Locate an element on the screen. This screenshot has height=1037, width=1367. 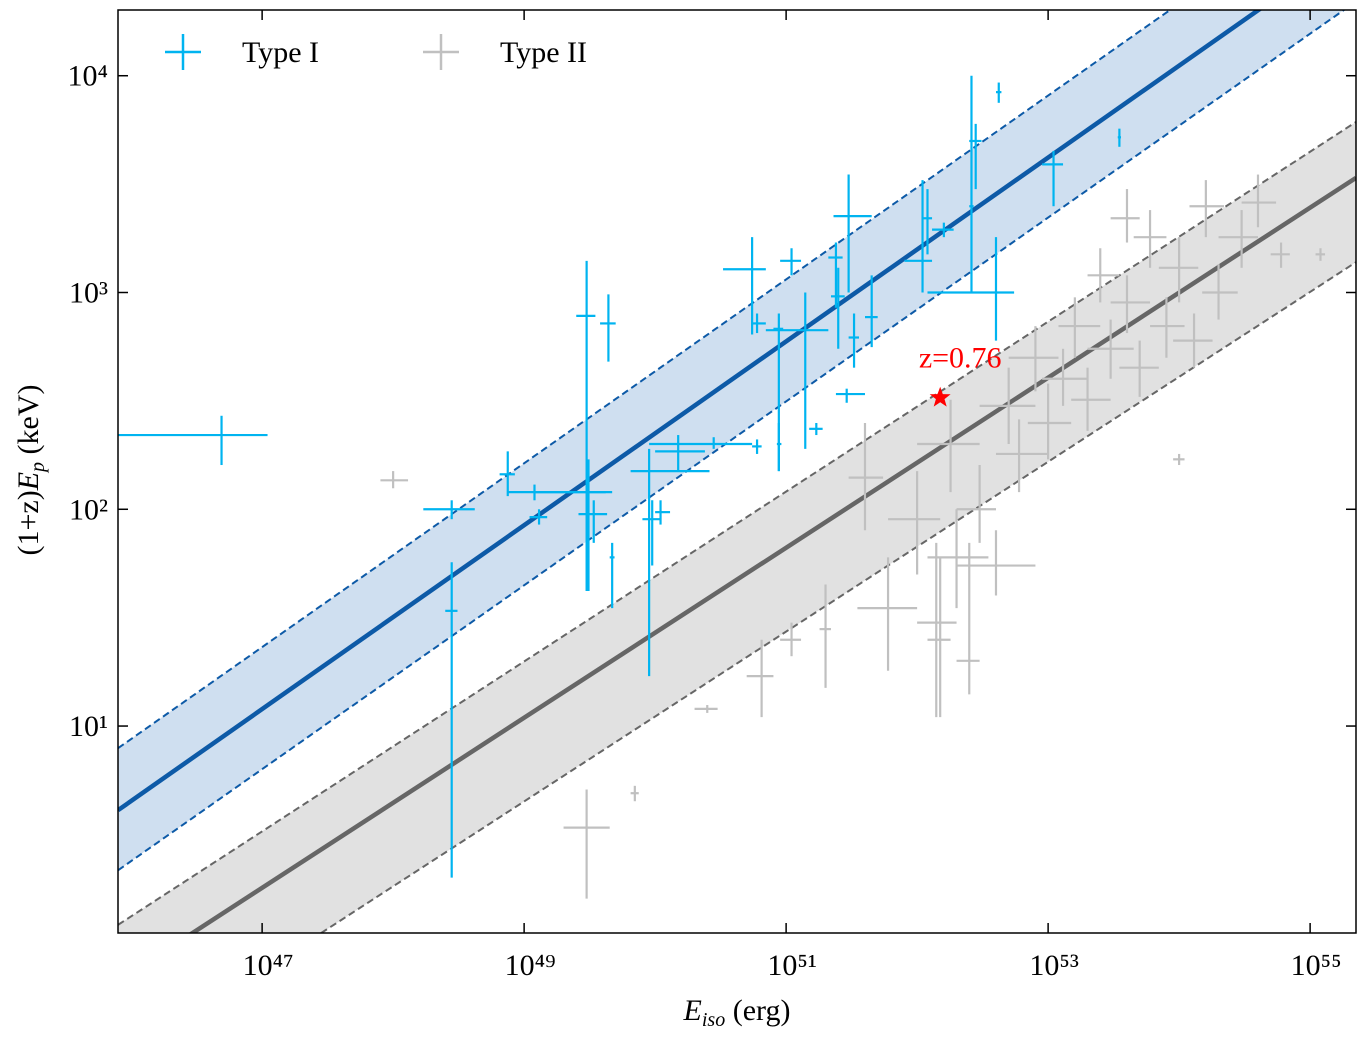
x-label-unit: (erg) is located at coordinates (757, 1010).